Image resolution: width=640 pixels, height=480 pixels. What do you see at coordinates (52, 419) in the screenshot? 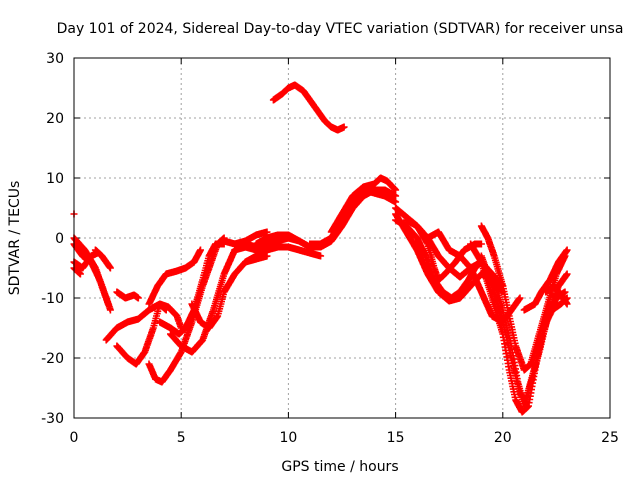
I see `y-tick-label: -30` at bounding box center [52, 419].